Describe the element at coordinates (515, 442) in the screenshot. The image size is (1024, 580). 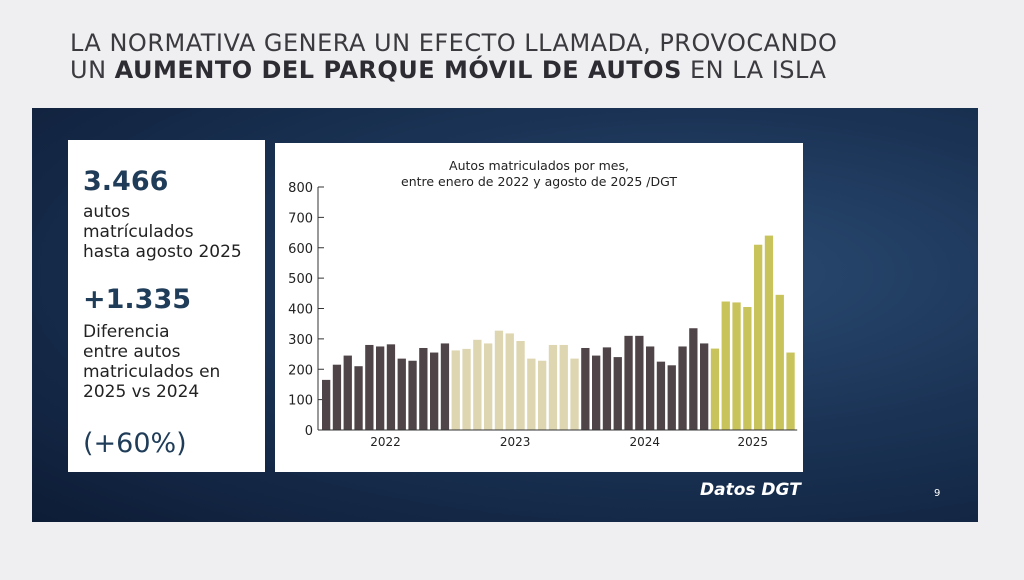
I see `x-tick-label: 2023` at that location.